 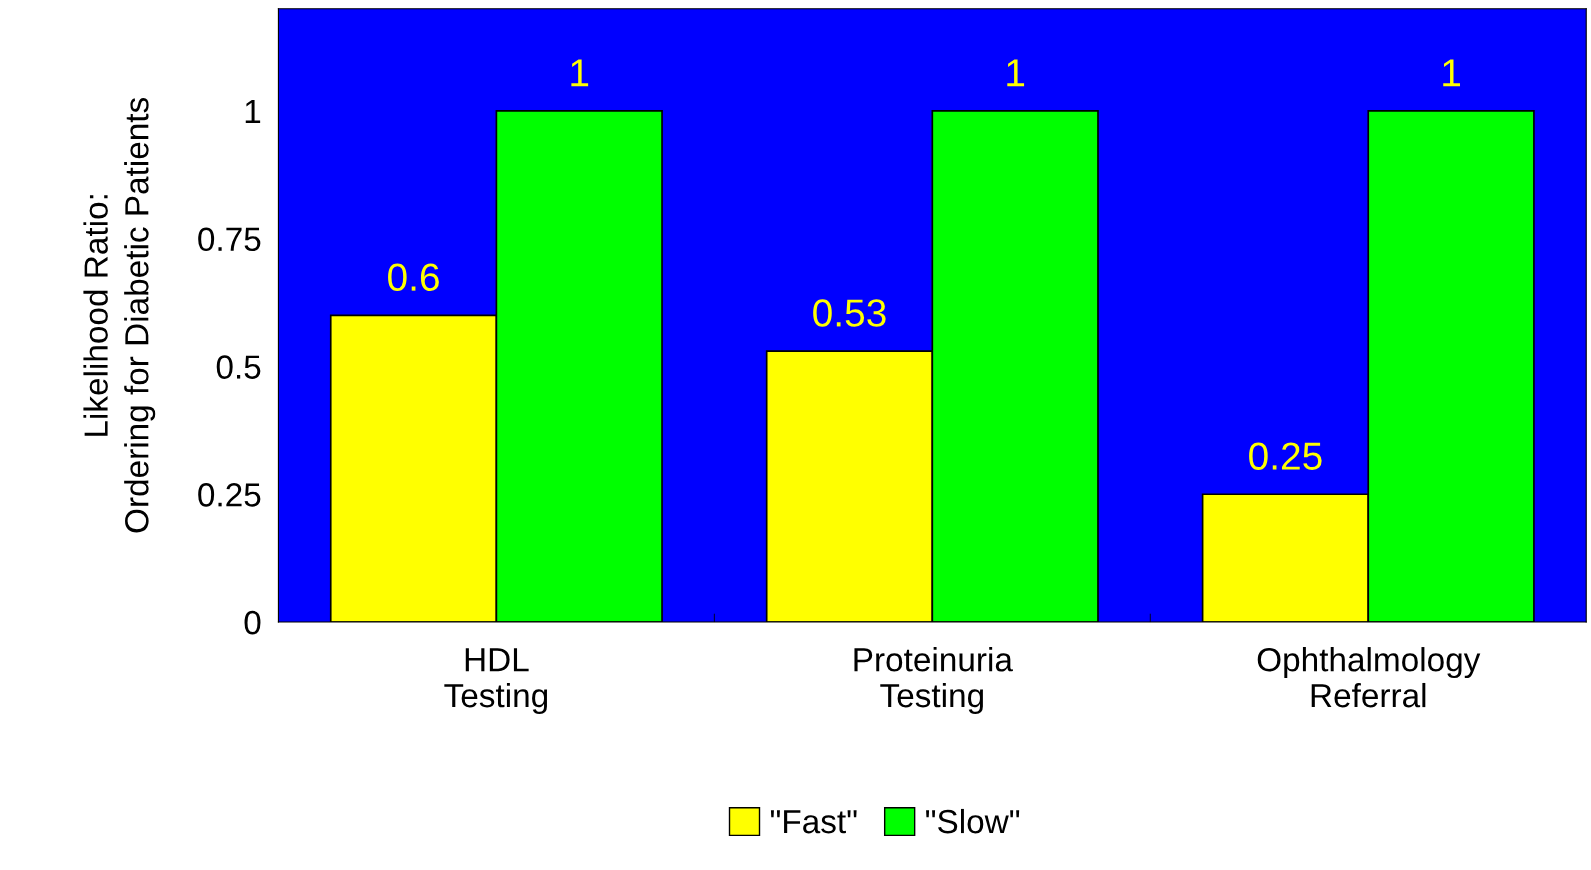 I want to click on y-tick-label: 0.25, so click(x=229, y=495).